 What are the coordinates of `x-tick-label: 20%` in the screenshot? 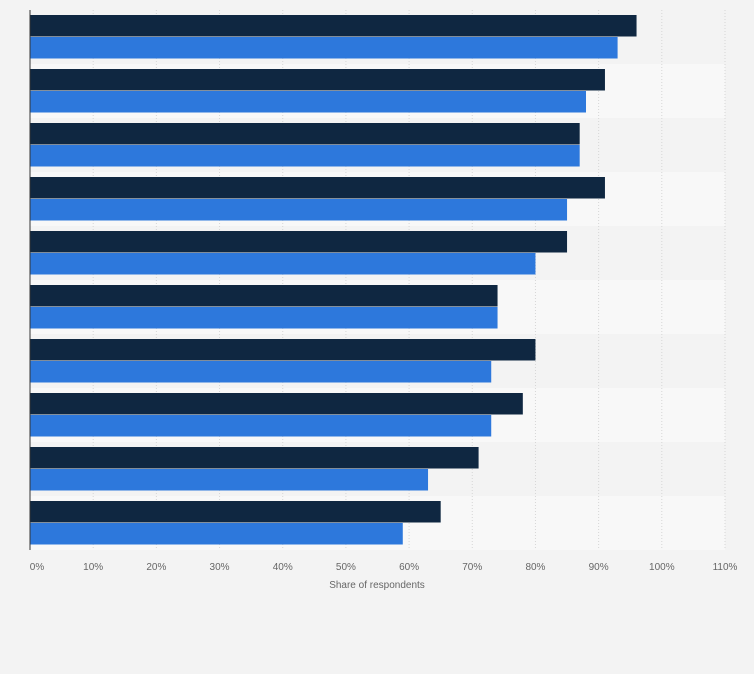 It's located at (156, 567).